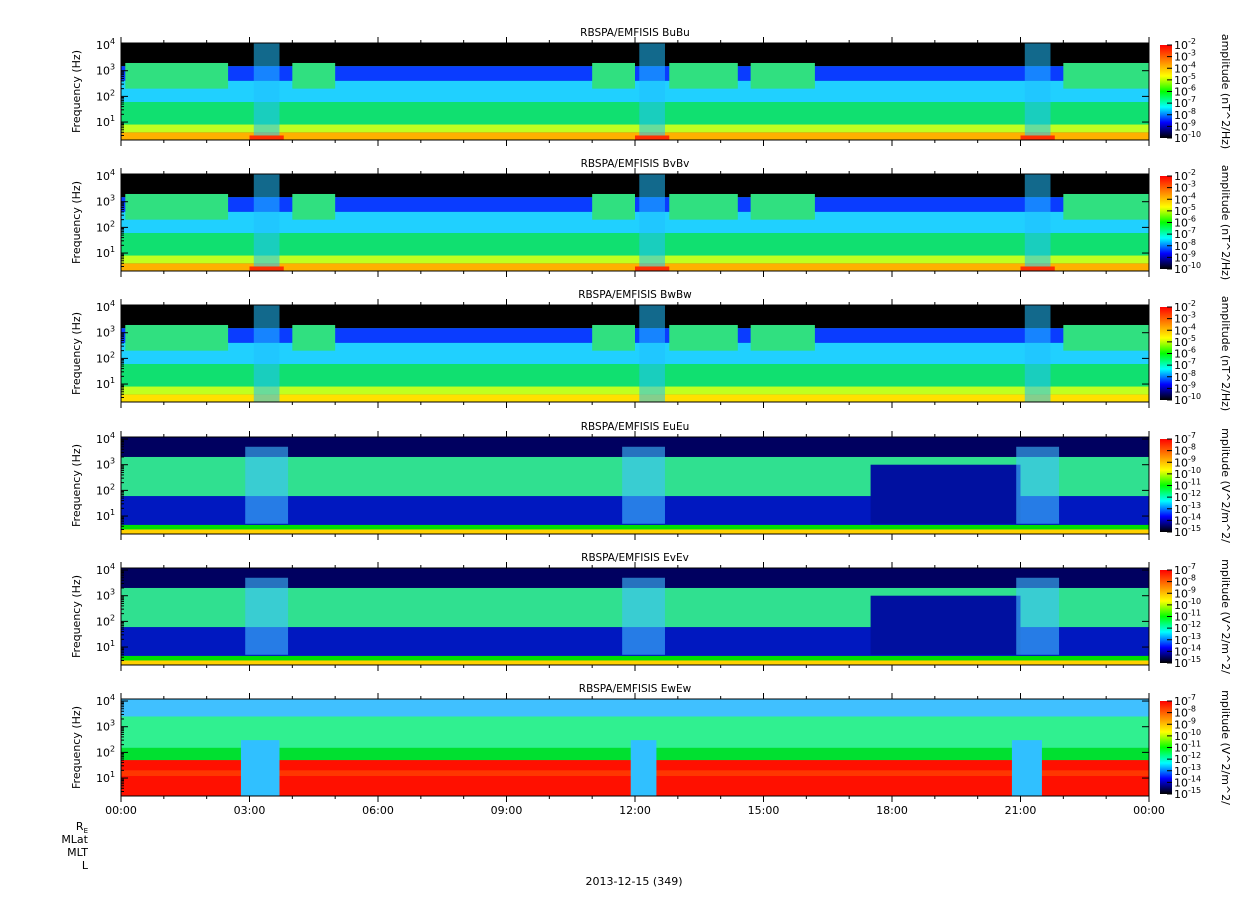 The image size is (1248, 899). Describe the element at coordinates (1185, 341) in the screenshot. I see `colorbar-tick-label: 10⁻⁵` at that location.